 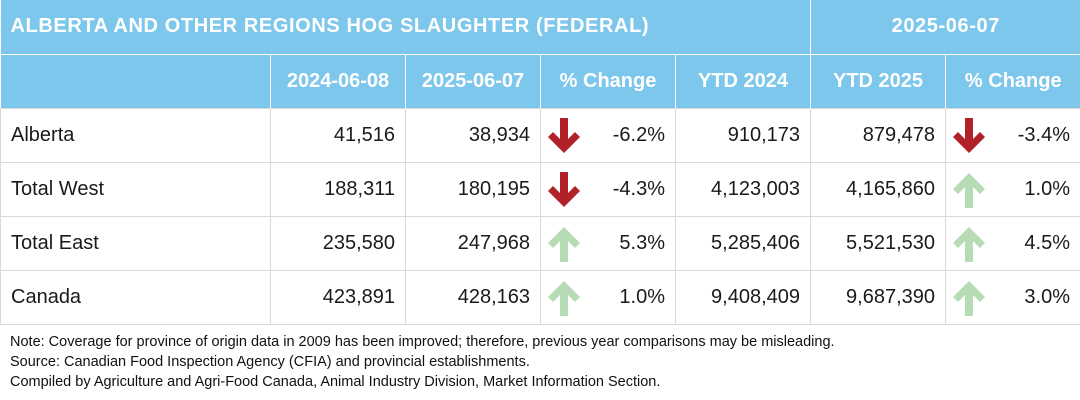 What do you see at coordinates (1012, 243) in the screenshot?
I see `ytd-change-cell: 4.5%` at bounding box center [1012, 243].